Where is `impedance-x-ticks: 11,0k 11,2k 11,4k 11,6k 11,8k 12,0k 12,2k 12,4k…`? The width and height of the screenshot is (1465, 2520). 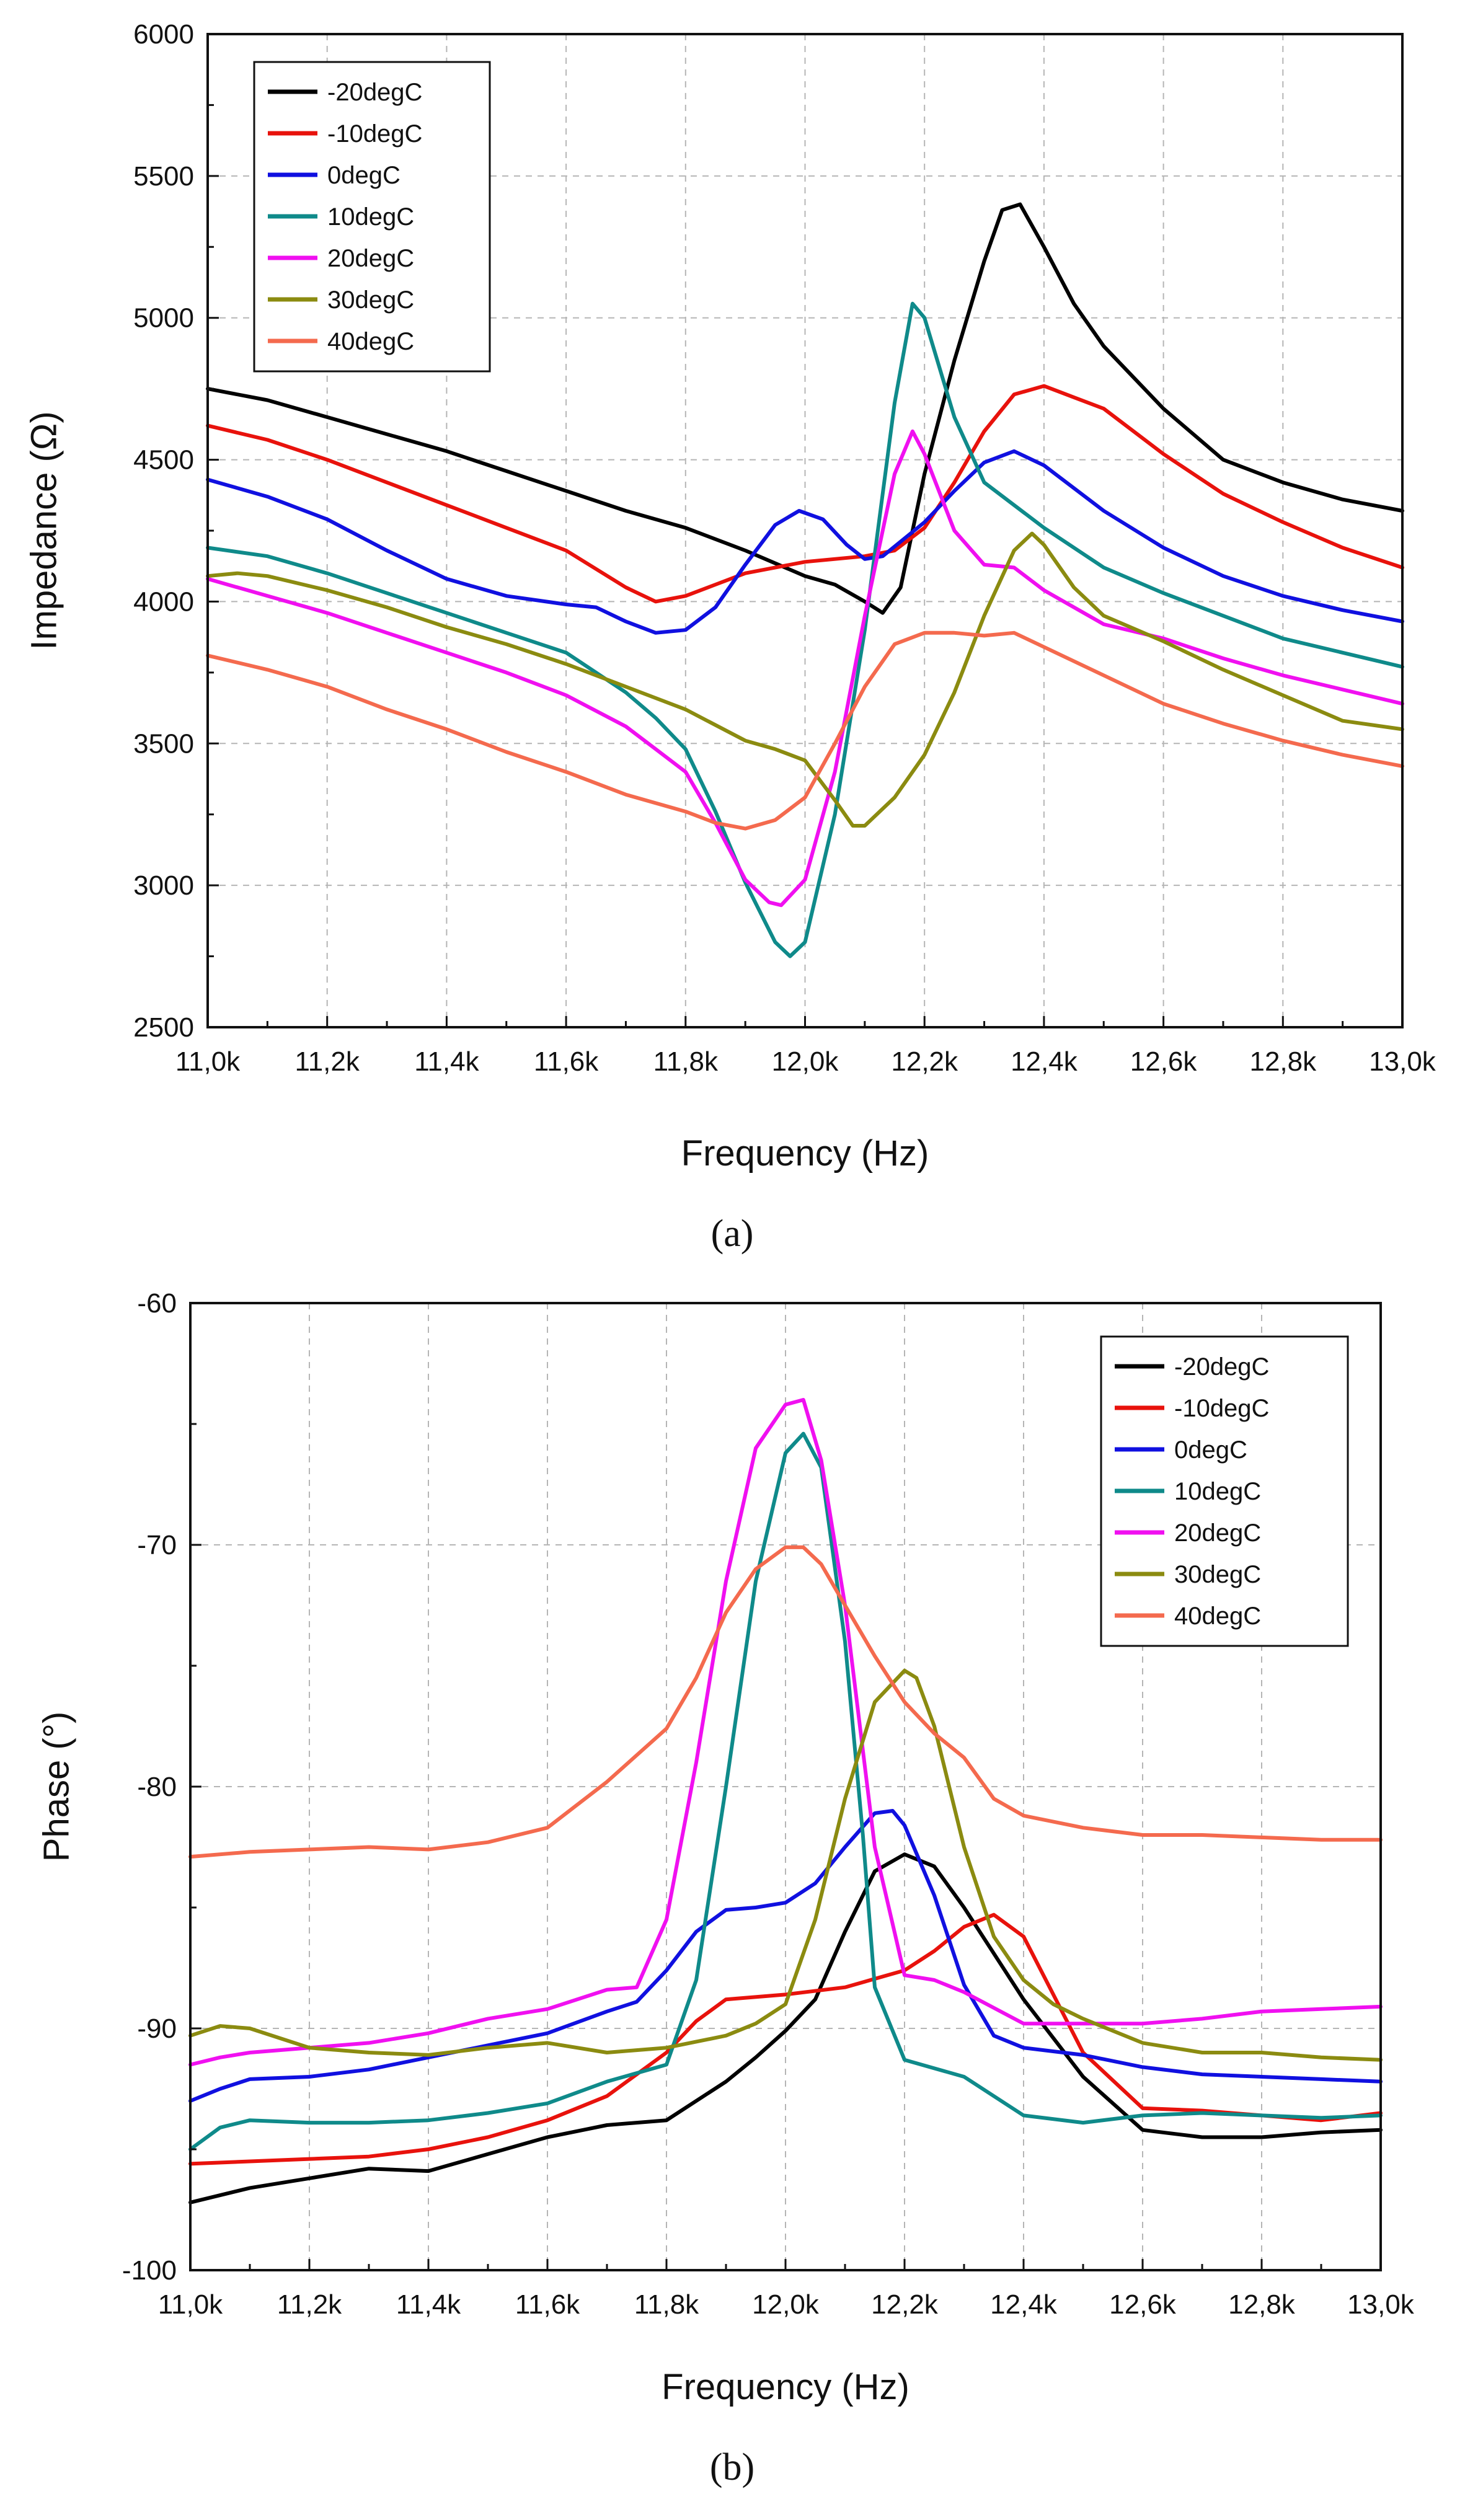 impedance-x-ticks: 11,0k 11,2k 11,4k 11,6k 11,8k 12,0k 12,2k 12,4k… is located at coordinates (805, 1047).